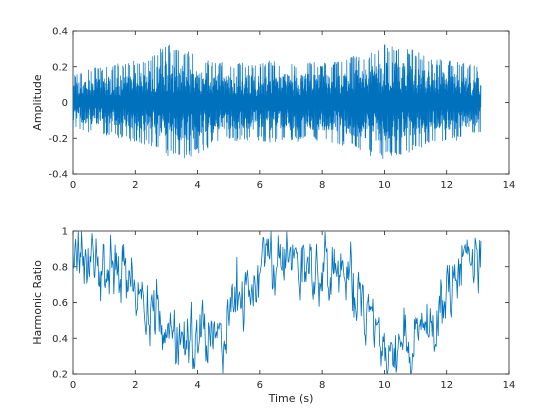 Image resolution: width=560 pixels, height=420 pixels. What do you see at coordinates (65, 232) in the screenshot?
I see `y-tick-label: 1` at bounding box center [65, 232].